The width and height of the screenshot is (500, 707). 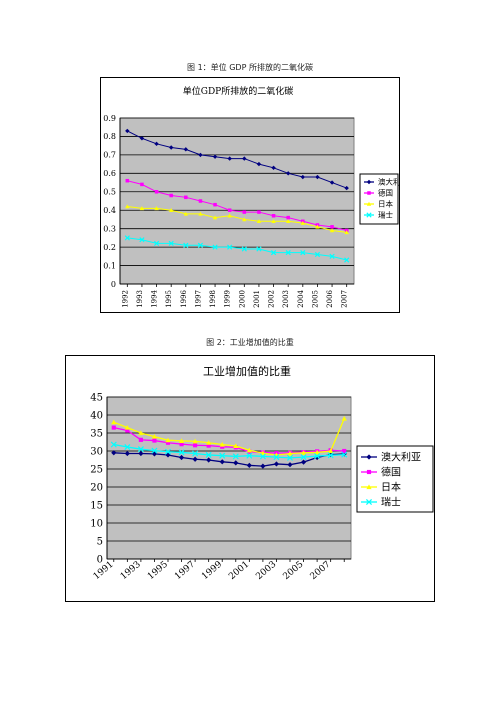 What do you see at coordinates (96, 398) in the screenshot?
I see `y-tick-label: 45` at bounding box center [96, 398].